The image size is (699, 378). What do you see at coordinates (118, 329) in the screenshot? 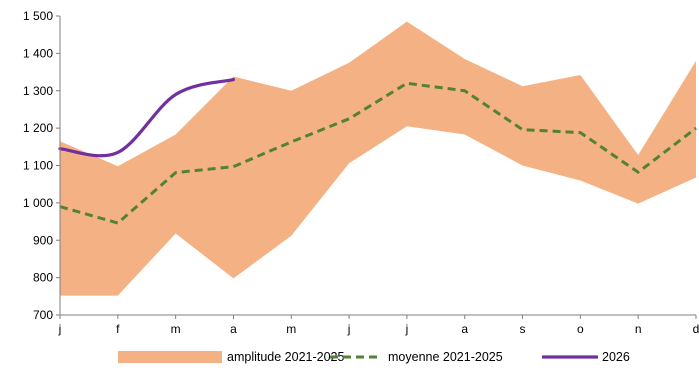
I see `x-tick-label: f` at bounding box center [118, 329].